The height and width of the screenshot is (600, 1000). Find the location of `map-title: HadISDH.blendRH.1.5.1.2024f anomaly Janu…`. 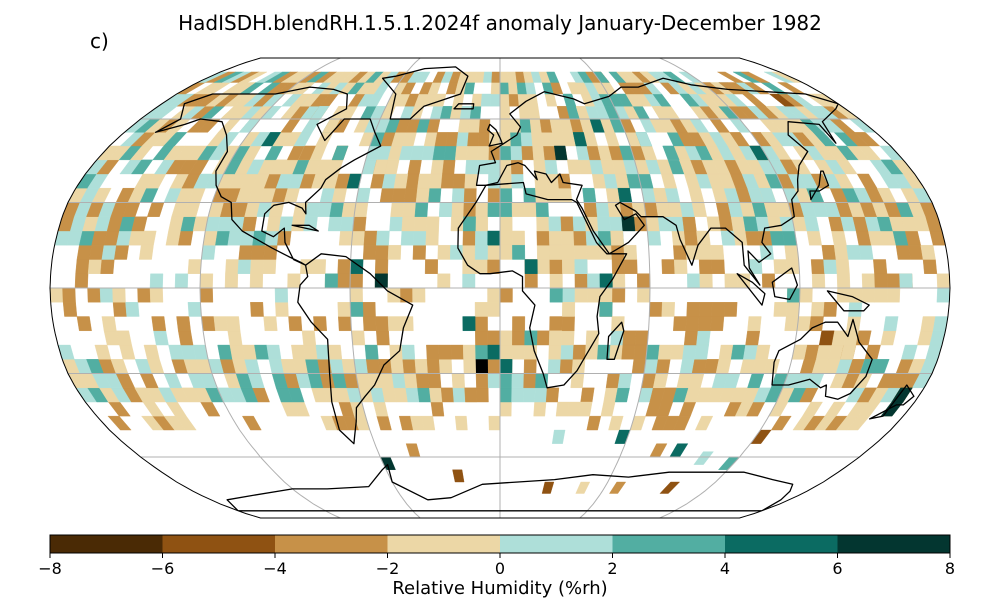

map-title: HadISDH.blendRH.1.5.1.2024f anomaly Janu… is located at coordinates (500, 23).